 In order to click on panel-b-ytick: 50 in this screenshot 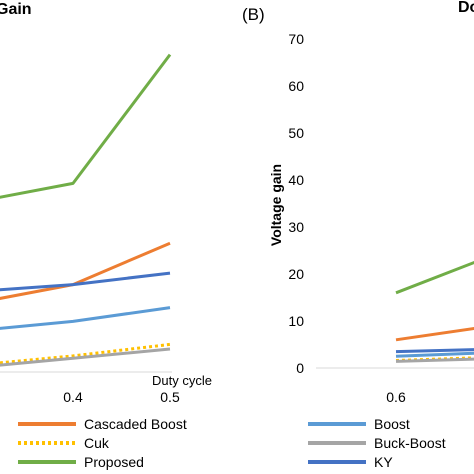, I will do `click(296, 133)`.